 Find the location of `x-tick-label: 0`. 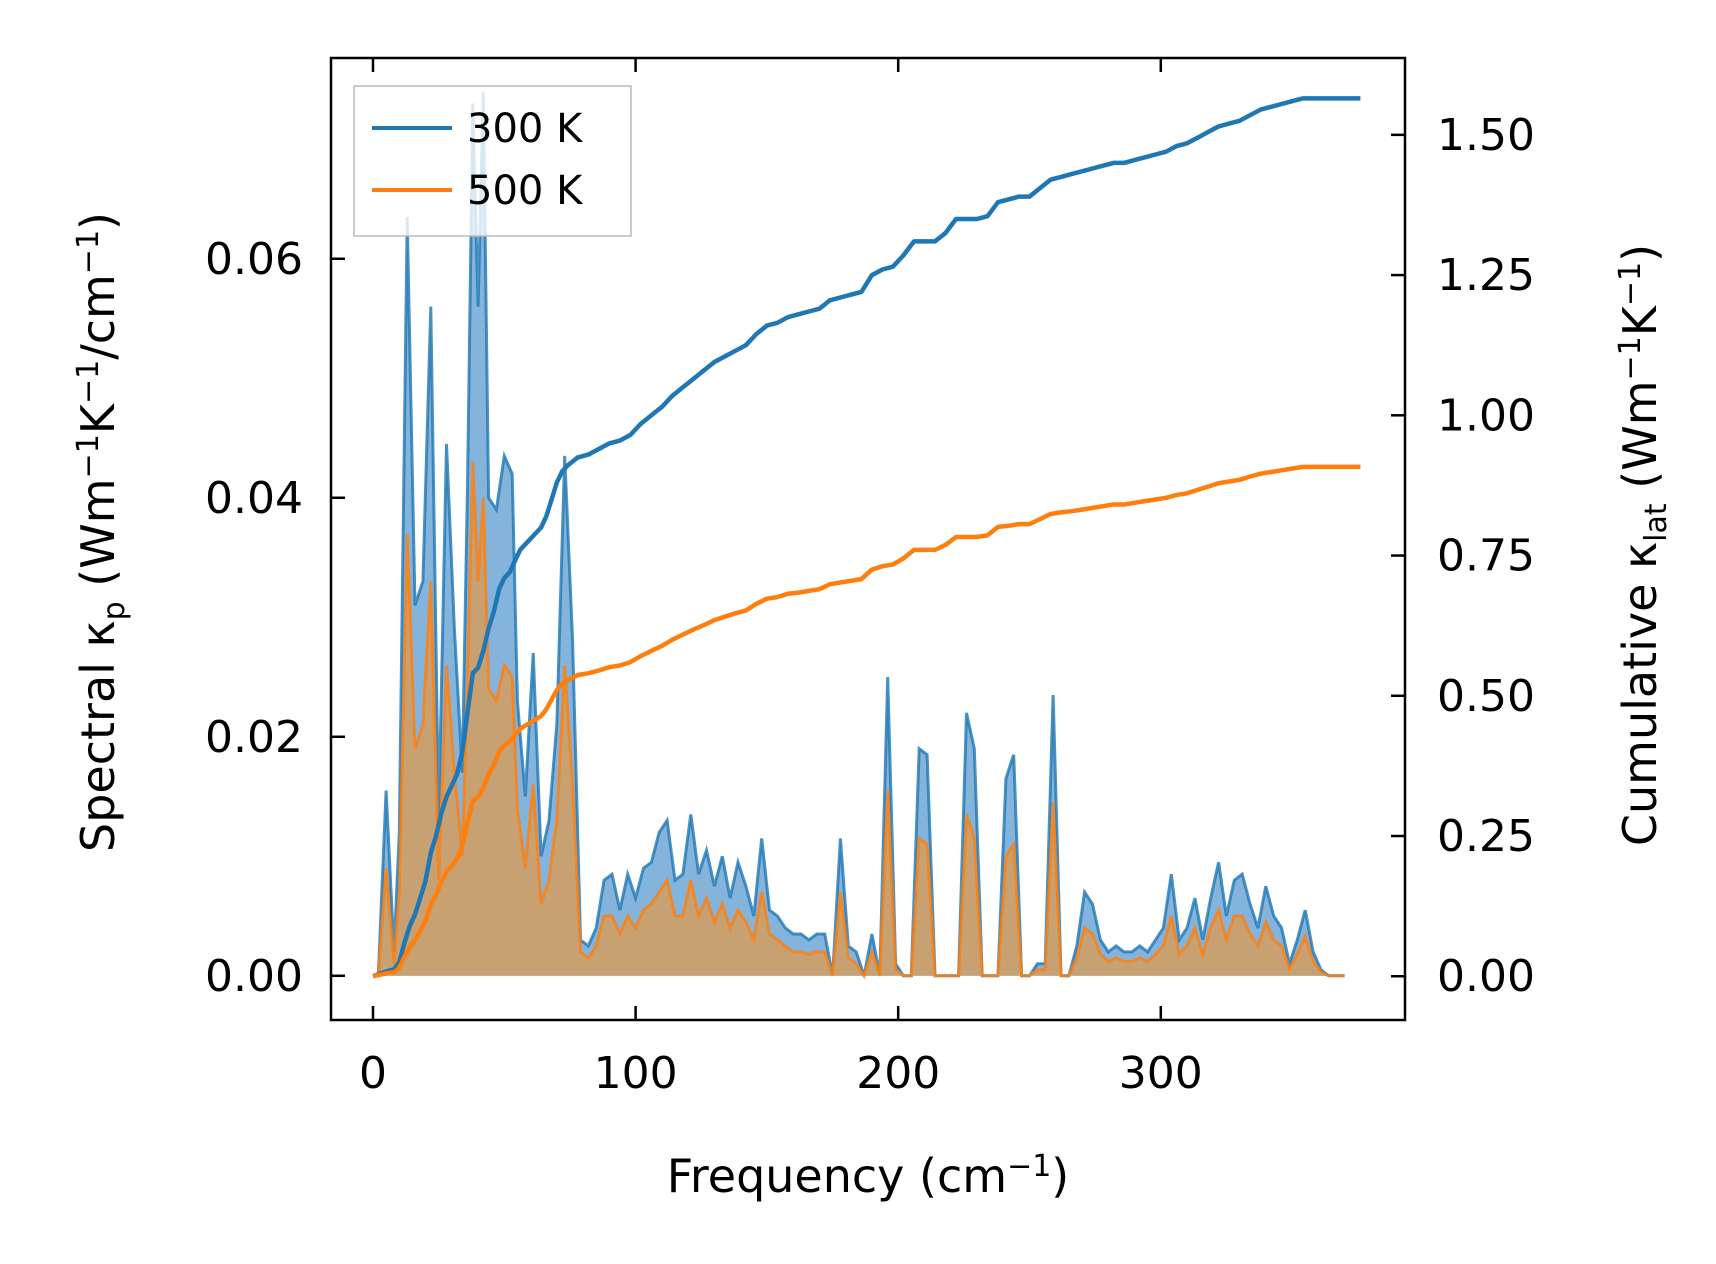

x-tick-label: 0 is located at coordinates (373, 1073).